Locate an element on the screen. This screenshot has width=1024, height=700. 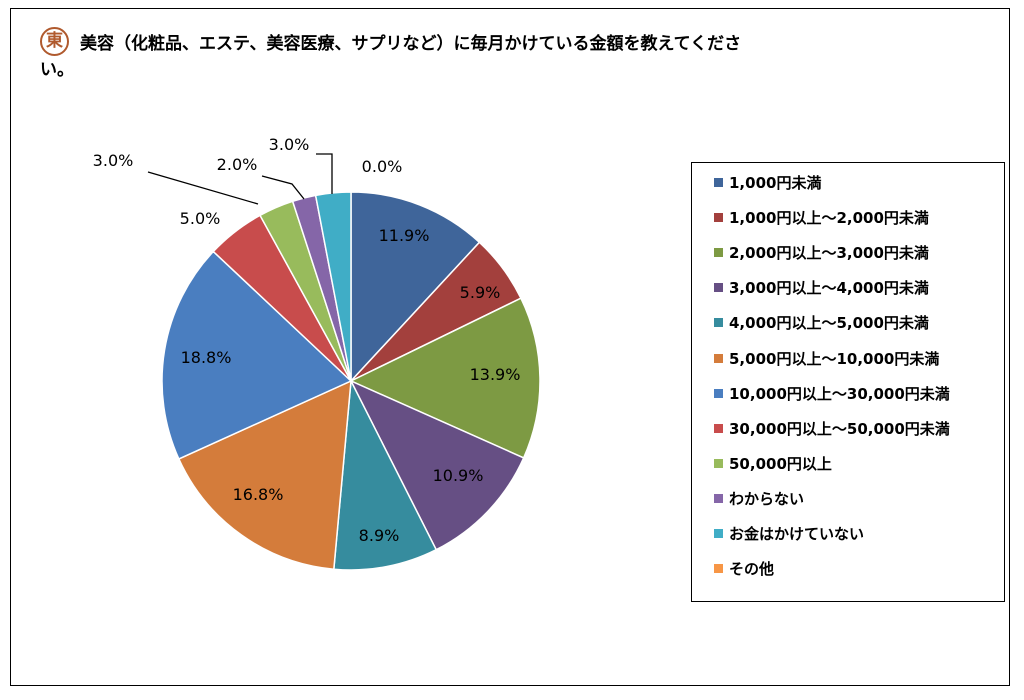
data-label: 8.9% is located at coordinates (379, 535).